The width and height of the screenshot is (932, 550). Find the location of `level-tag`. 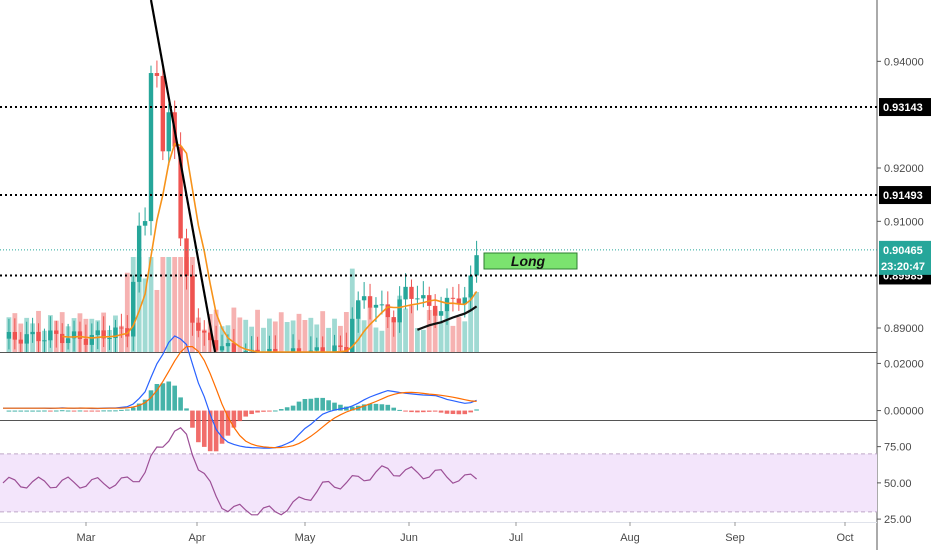

level-tag is located at coordinates (905, 195).